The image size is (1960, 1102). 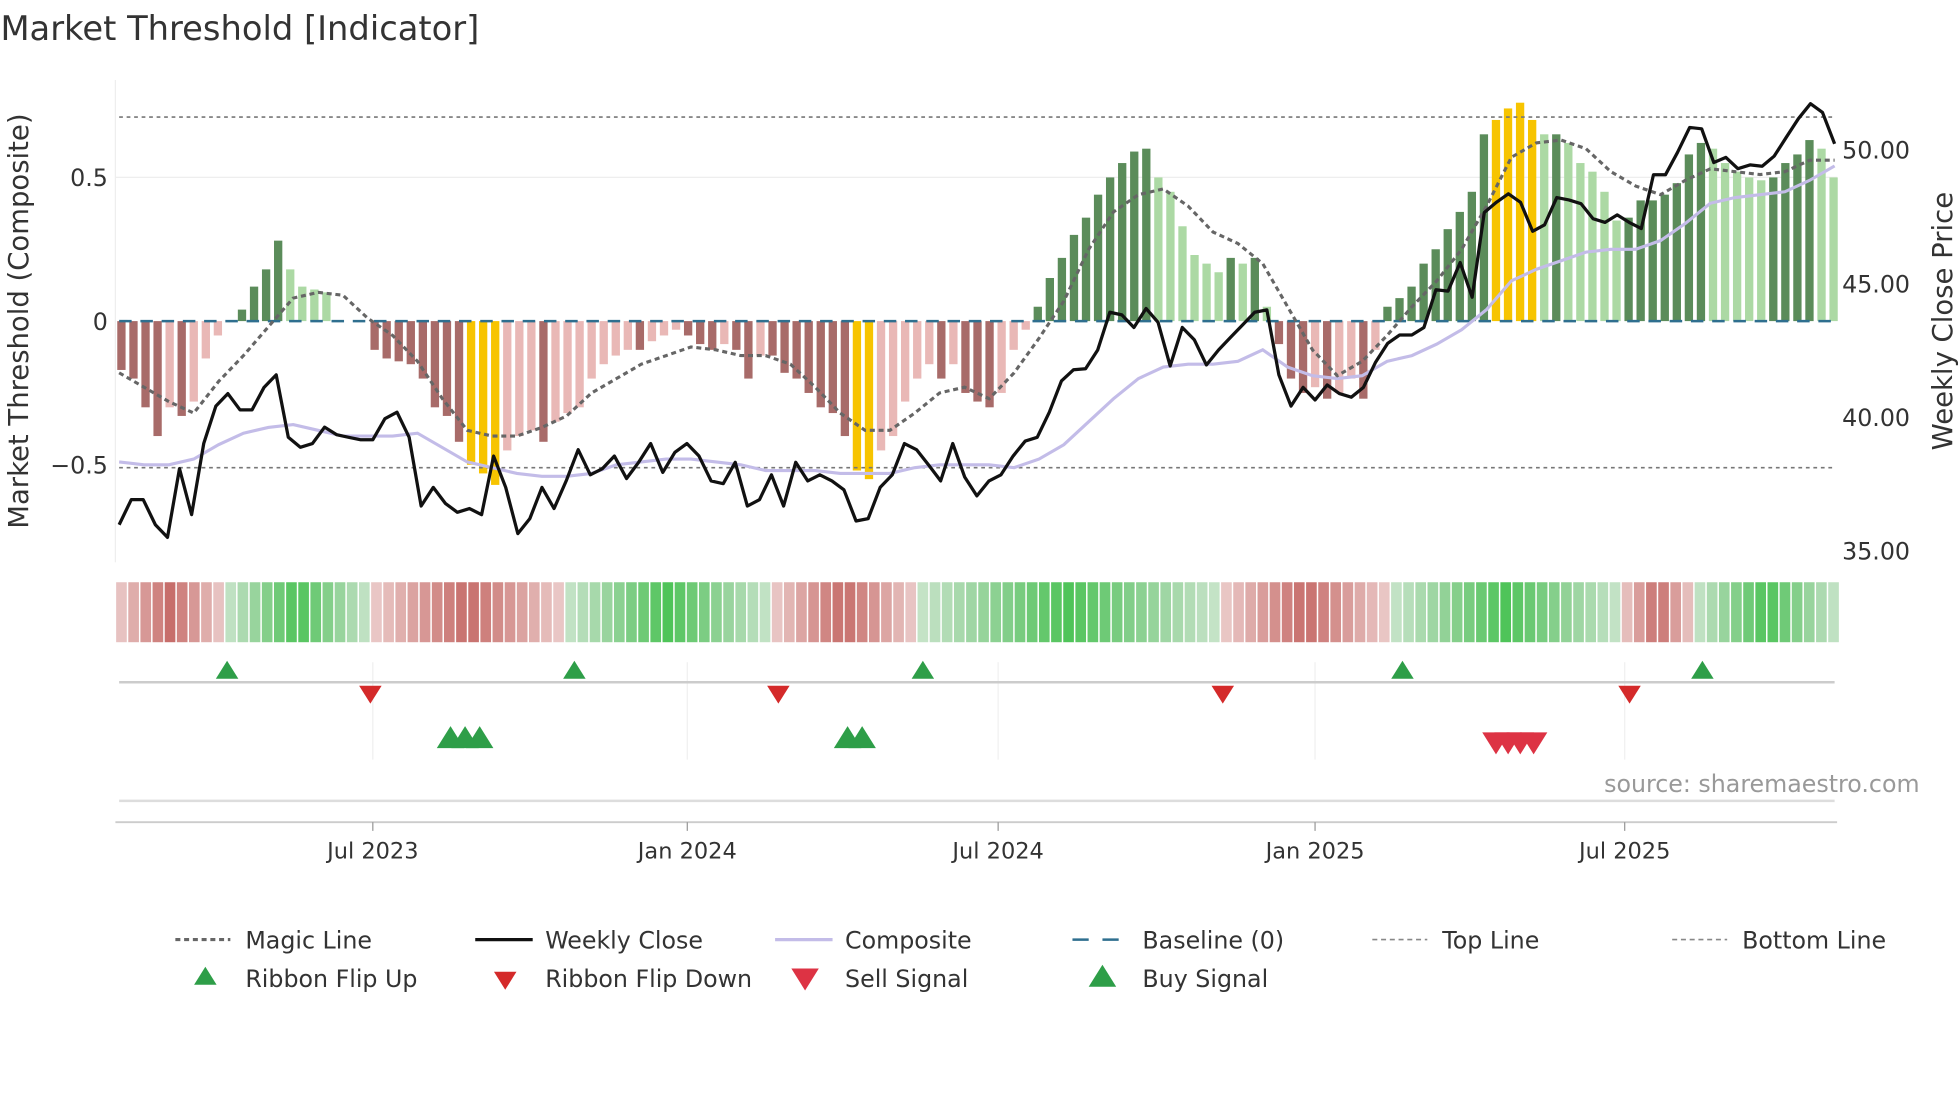 What do you see at coordinates (1761, 784) in the screenshot?
I see `source-text: source: sharemaestro.com` at bounding box center [1761, 784].